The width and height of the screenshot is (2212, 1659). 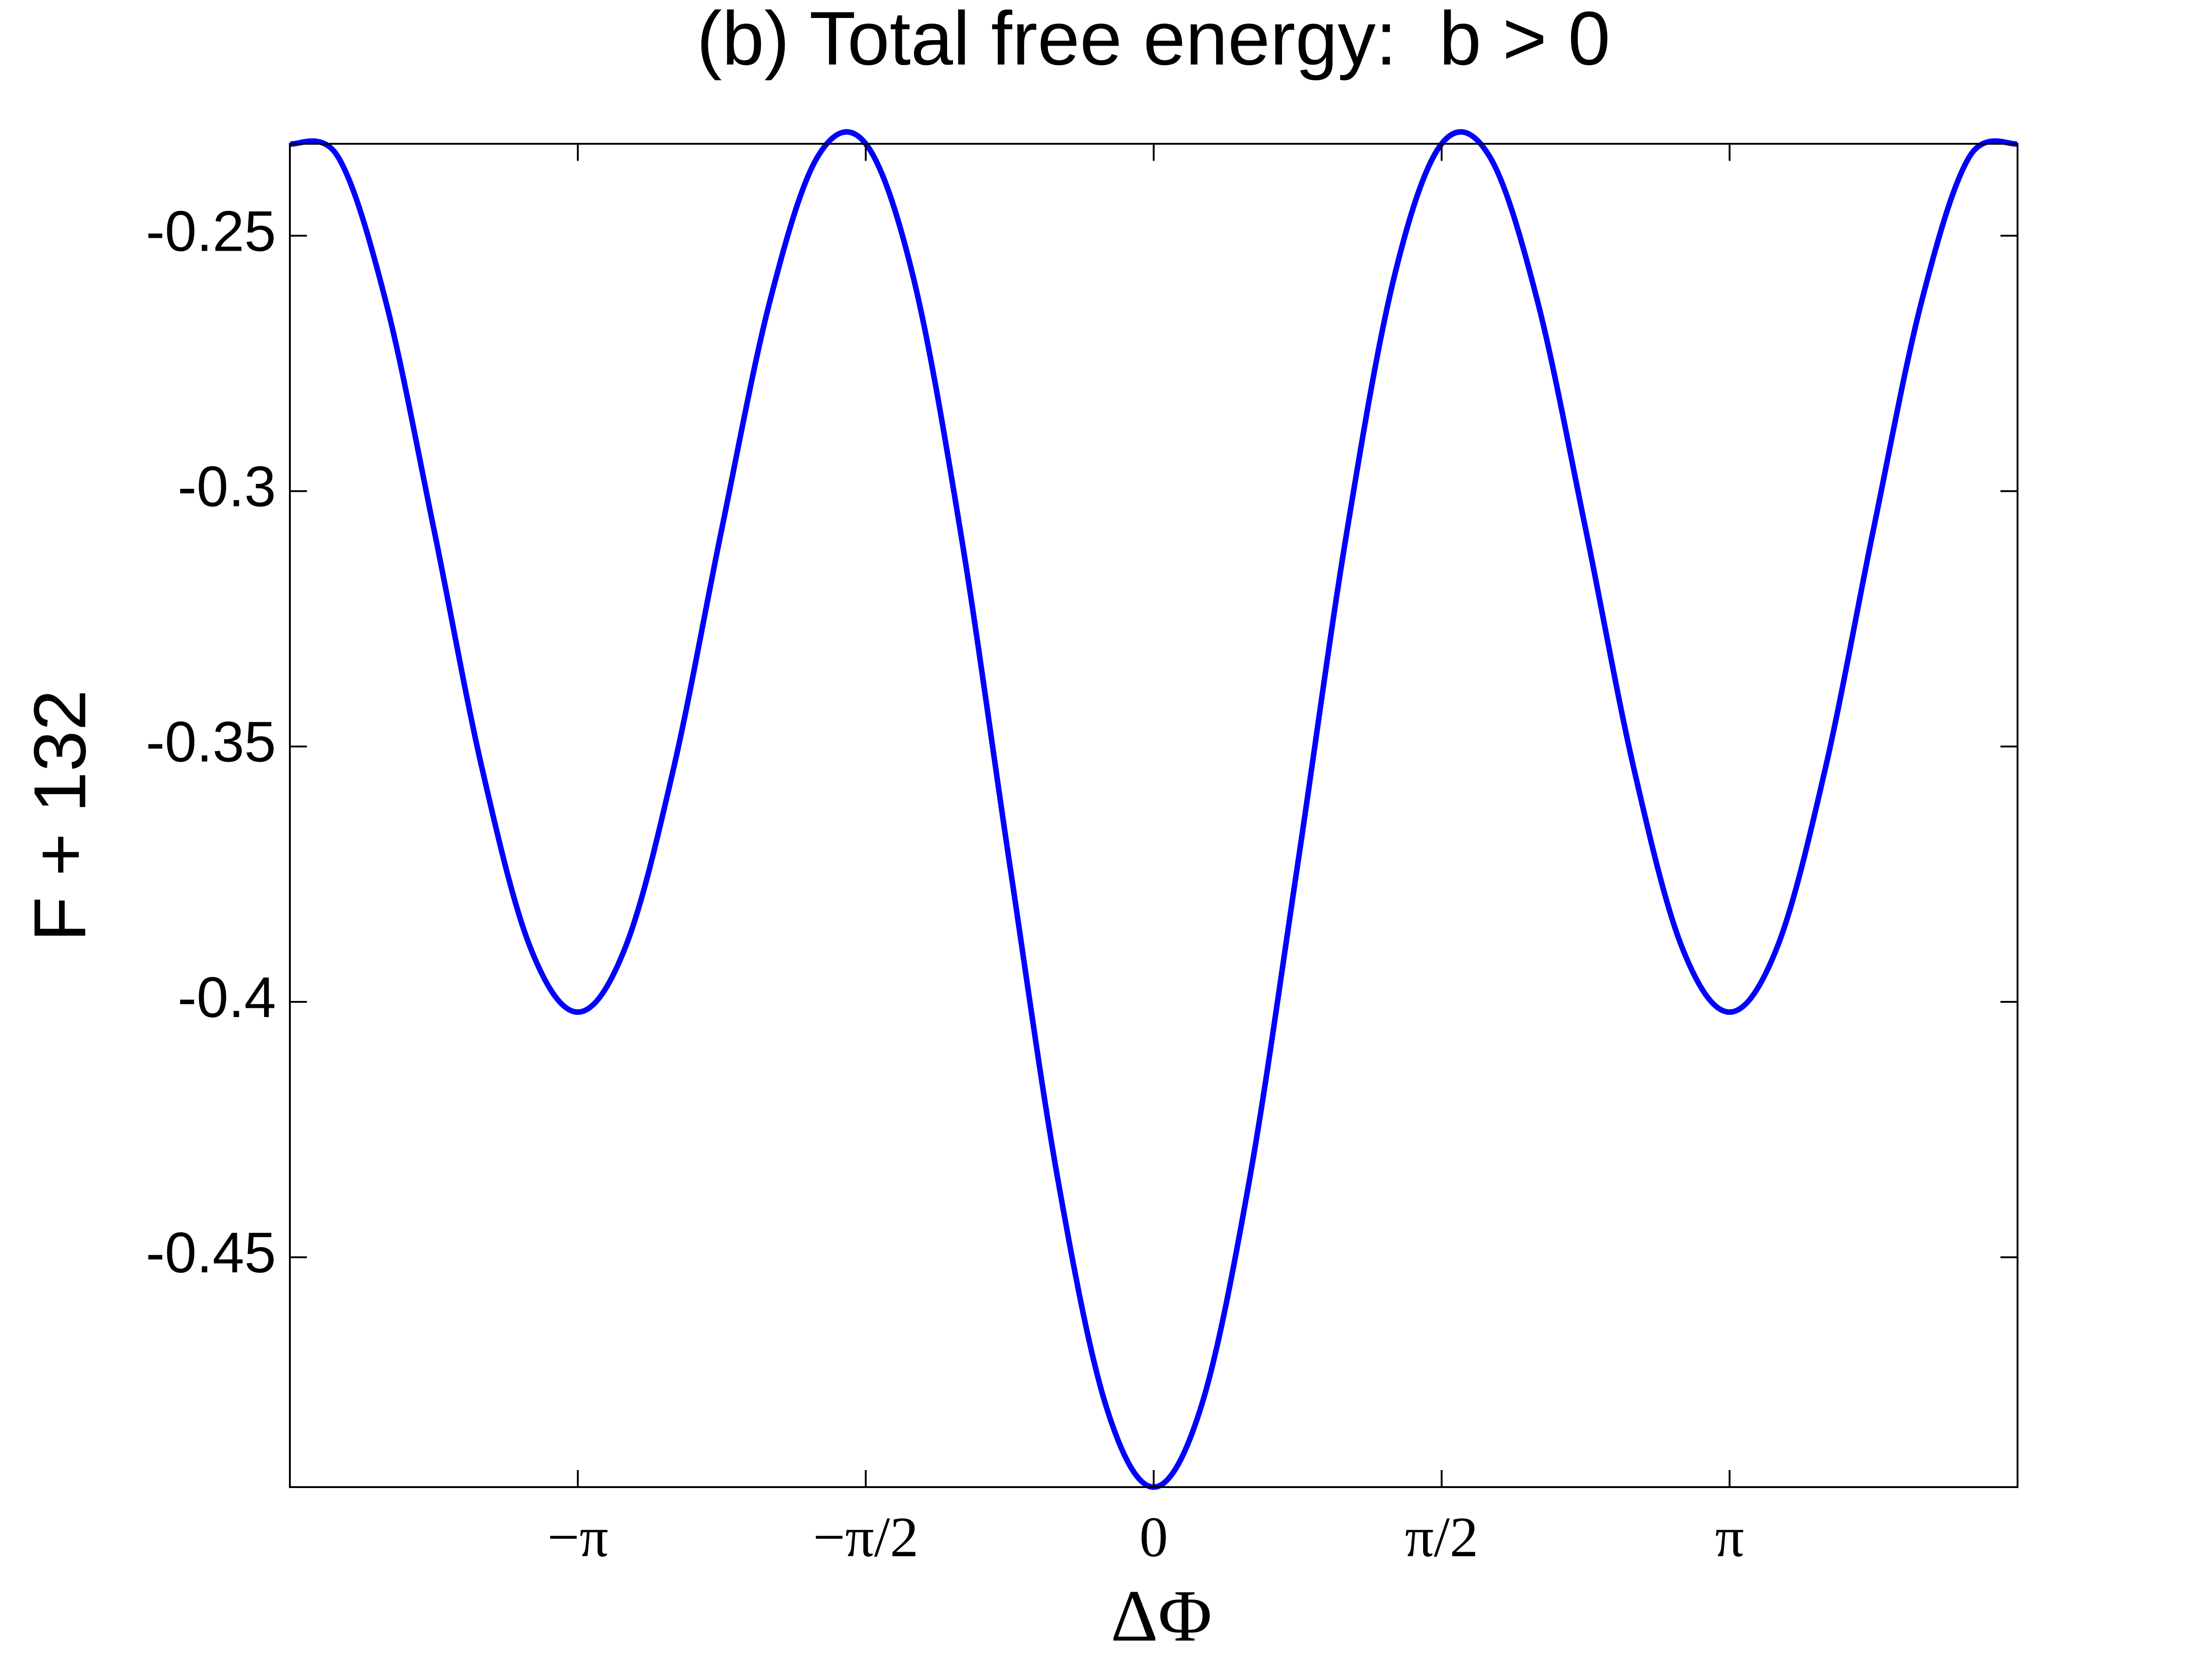 What do you see at coordinates (211, 742) in the screenshot?
I see `y-tick-label: -0.35` at bounding box center [211, 742].